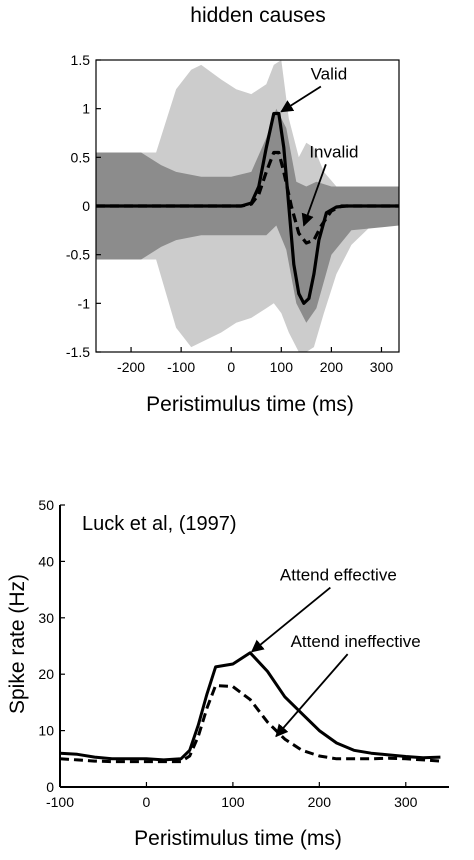 Image resolution: width=474 pixels, height=860 pixels. What do you see at coordinates (86, 109) in the screenshot?
I see `y-tick-label: 1` at bounding box center [86, 109].